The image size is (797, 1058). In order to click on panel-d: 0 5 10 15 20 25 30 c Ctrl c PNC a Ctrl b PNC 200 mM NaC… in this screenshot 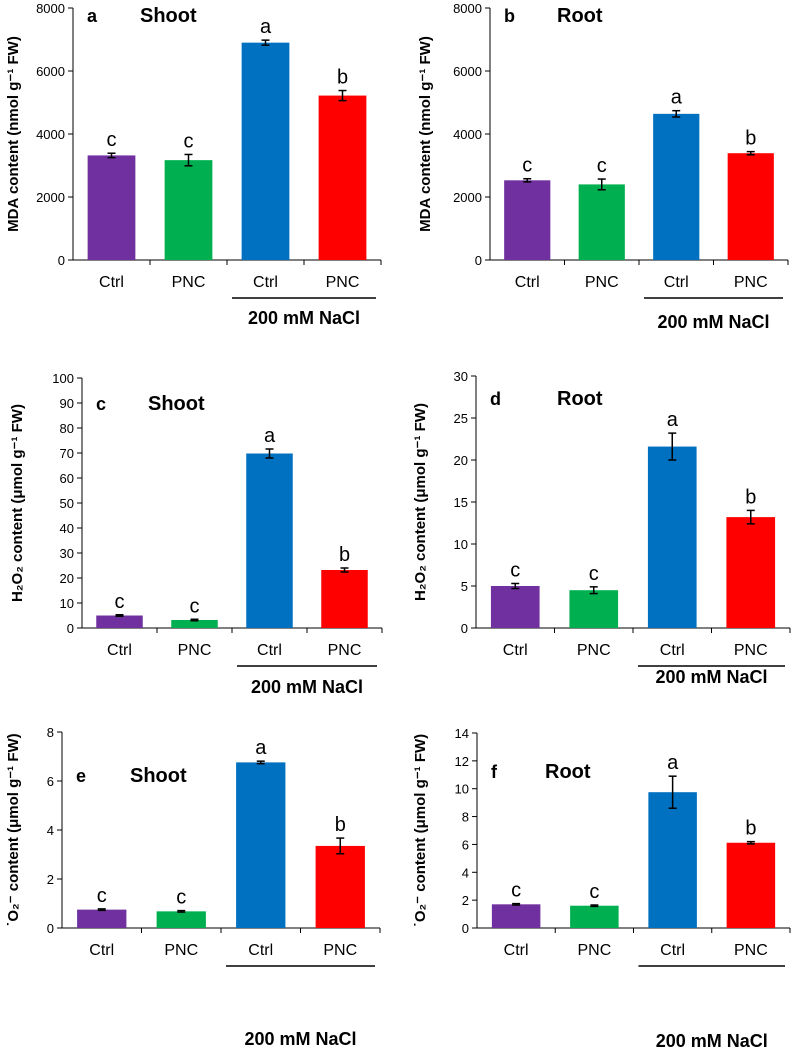, I will do `click(601, 528)`.